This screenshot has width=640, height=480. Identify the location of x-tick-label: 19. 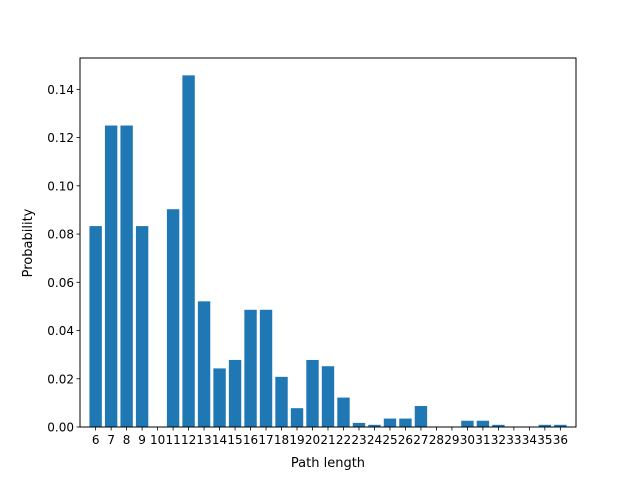
(296, 440).